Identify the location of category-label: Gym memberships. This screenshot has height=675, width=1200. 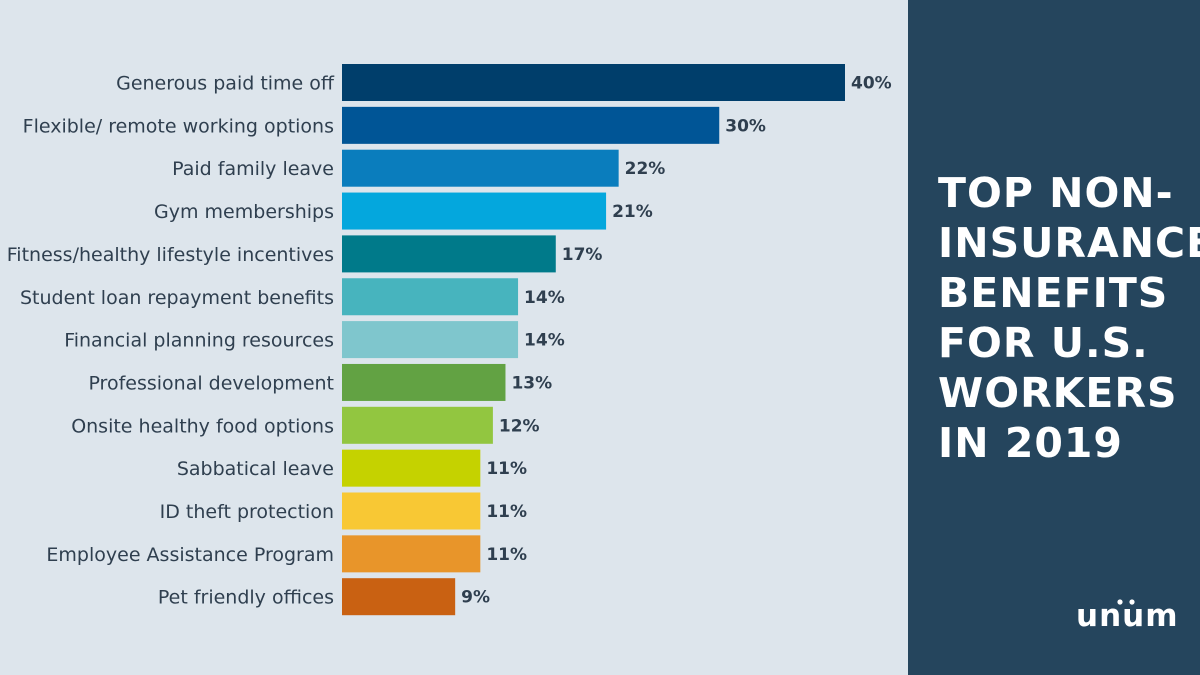
(244, 212).